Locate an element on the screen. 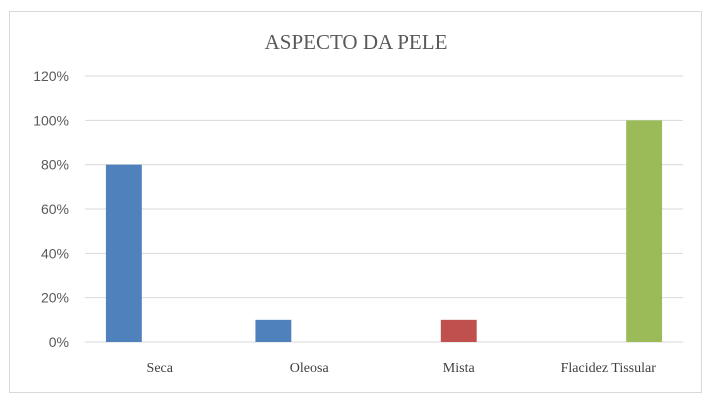 This screenshot has width=712, height=400. bar-oleosa is located at coordinates (273, 330).